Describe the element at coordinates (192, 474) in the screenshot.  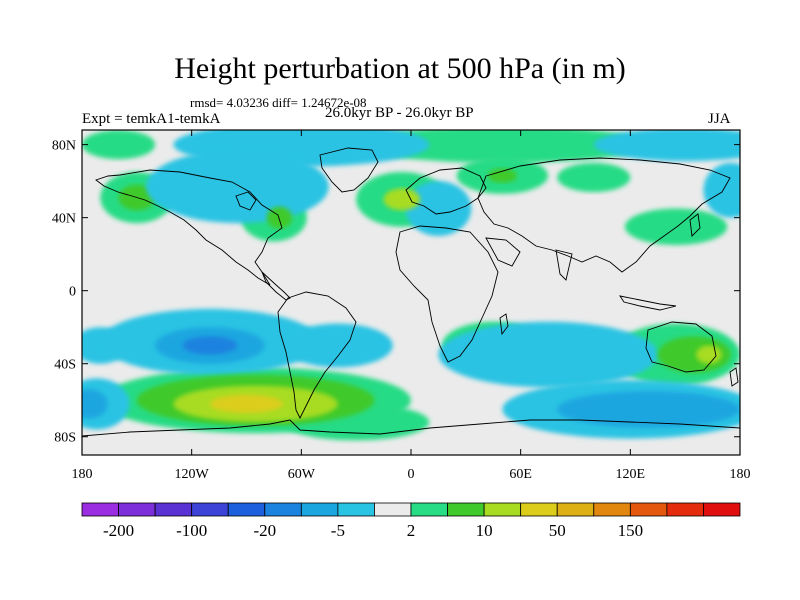
I see `lon-tick-label: 120W` at that location.